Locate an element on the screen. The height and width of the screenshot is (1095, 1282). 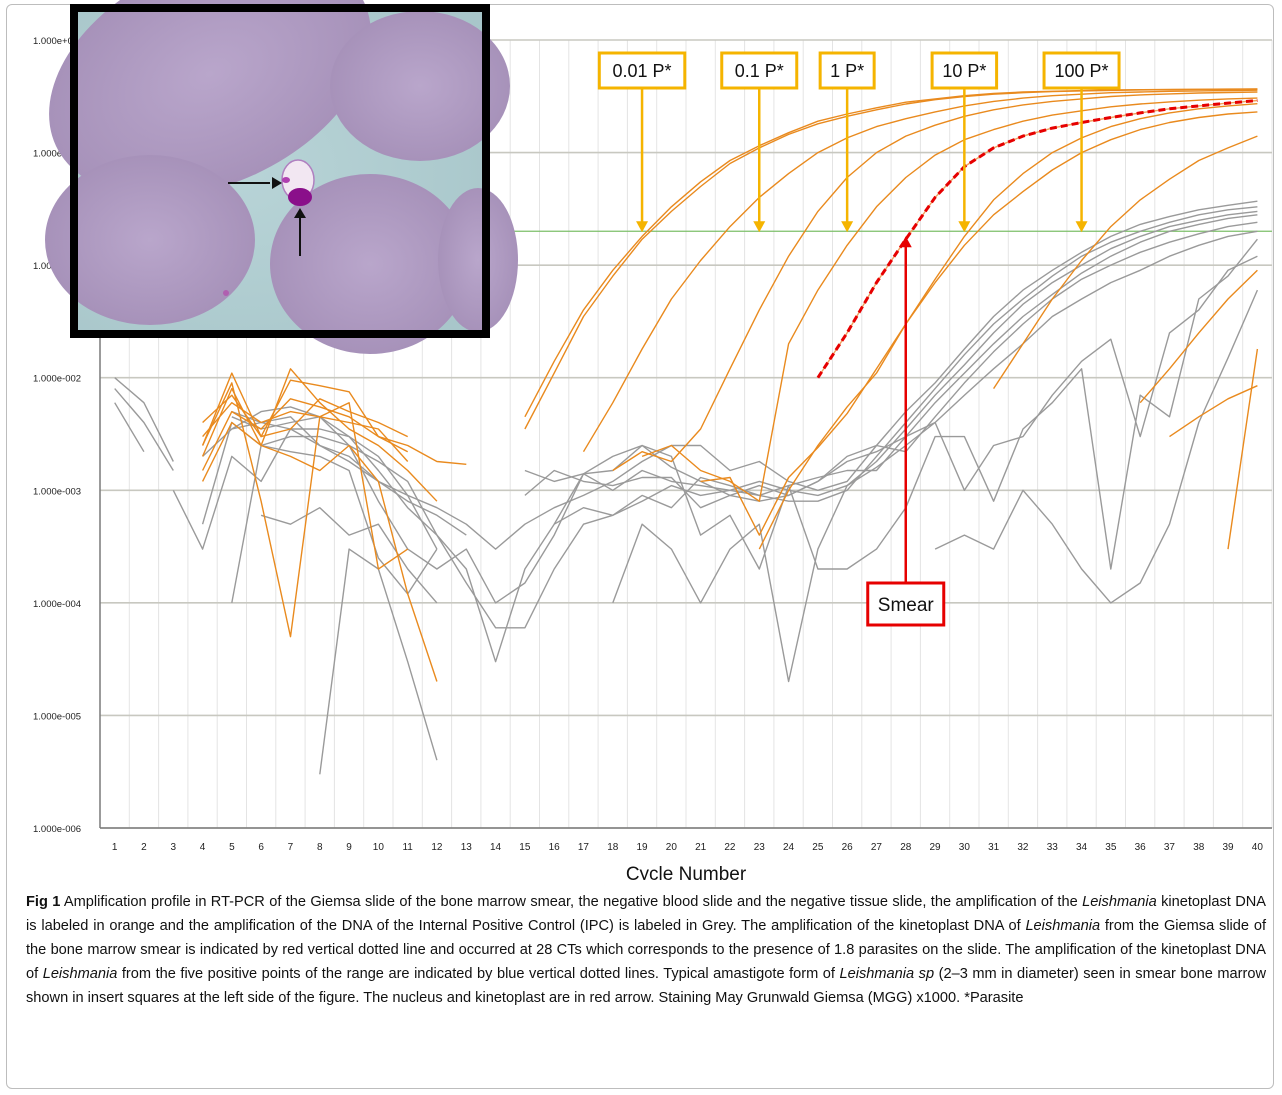
annotation-callout: 10 P* is located at coordinates (964, 142).